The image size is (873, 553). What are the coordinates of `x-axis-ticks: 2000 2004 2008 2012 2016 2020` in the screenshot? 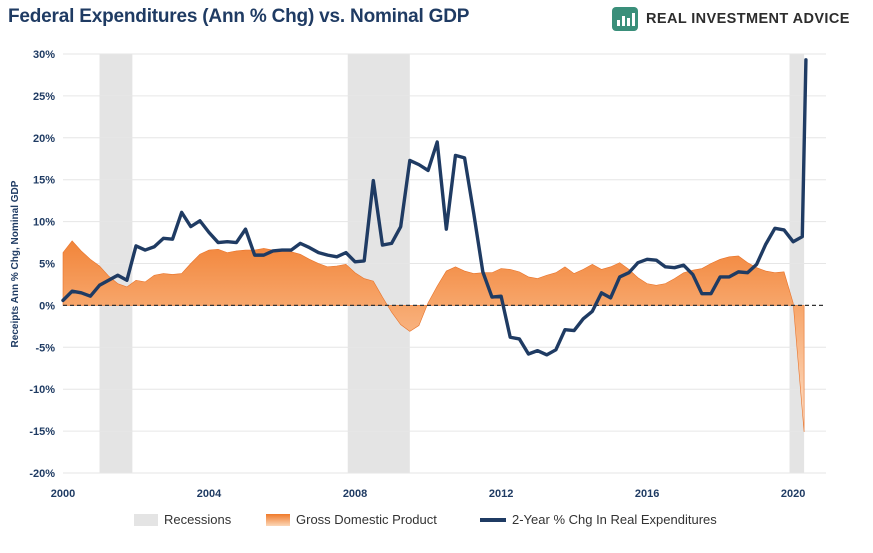 It's located at (428, 494).